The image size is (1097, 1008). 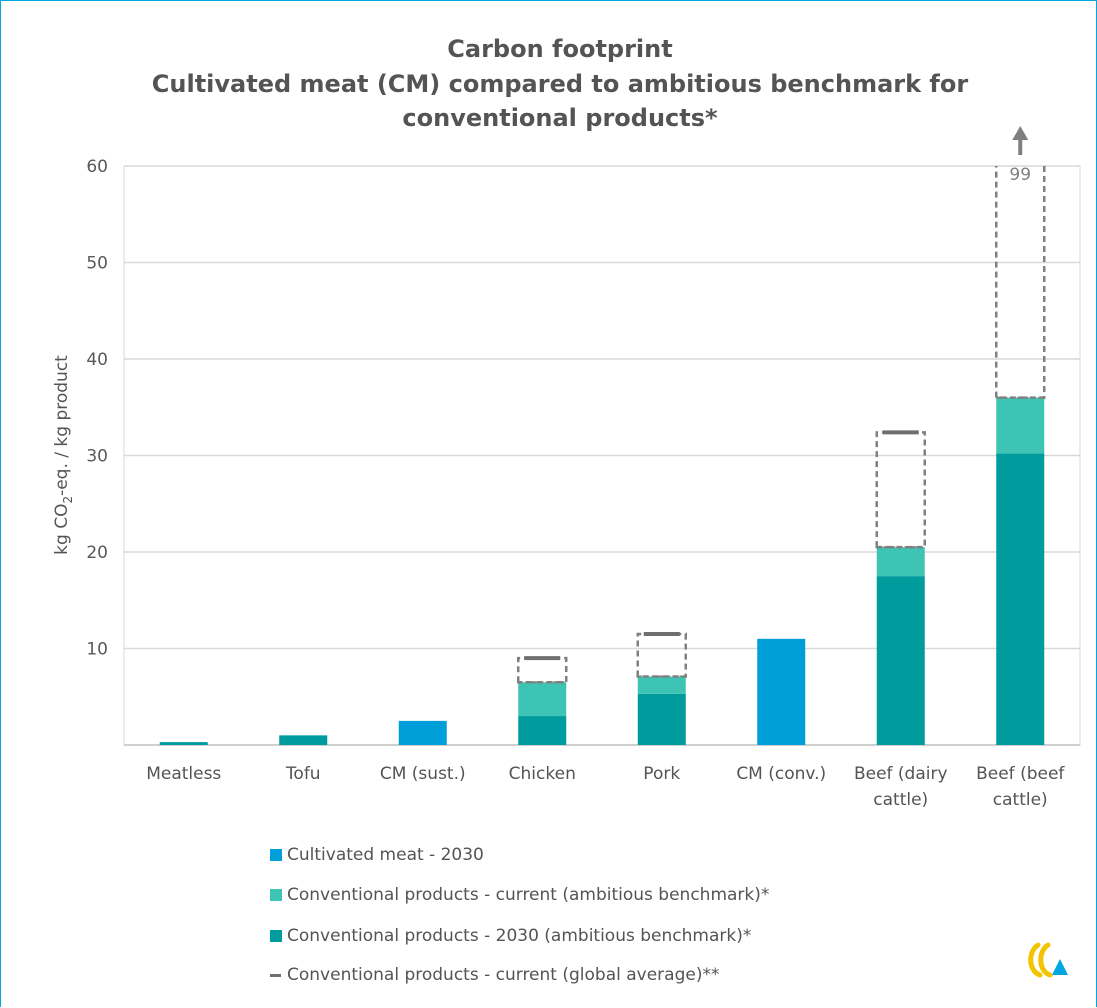 What do you see at coordinates (97, 360) in the screenshot?
I see `y-tick-label: 40` at bounding box center [97, 360].